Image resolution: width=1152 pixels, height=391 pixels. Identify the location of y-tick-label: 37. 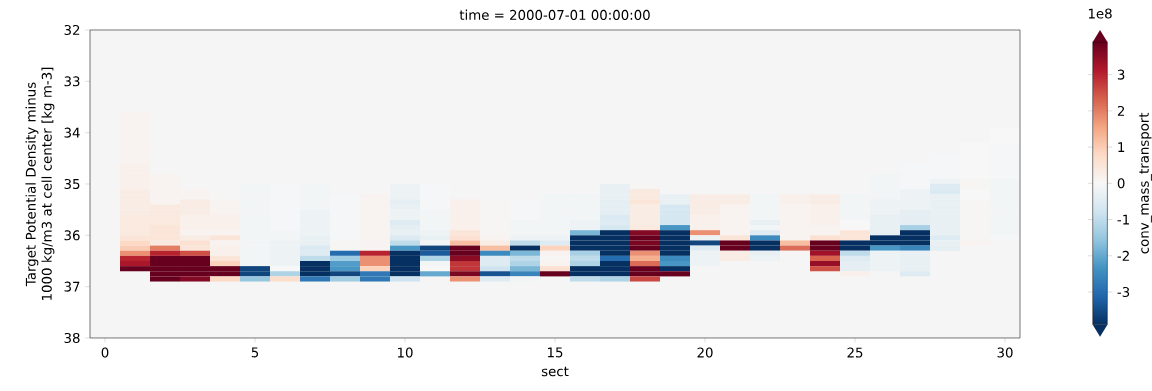
(72, 286).